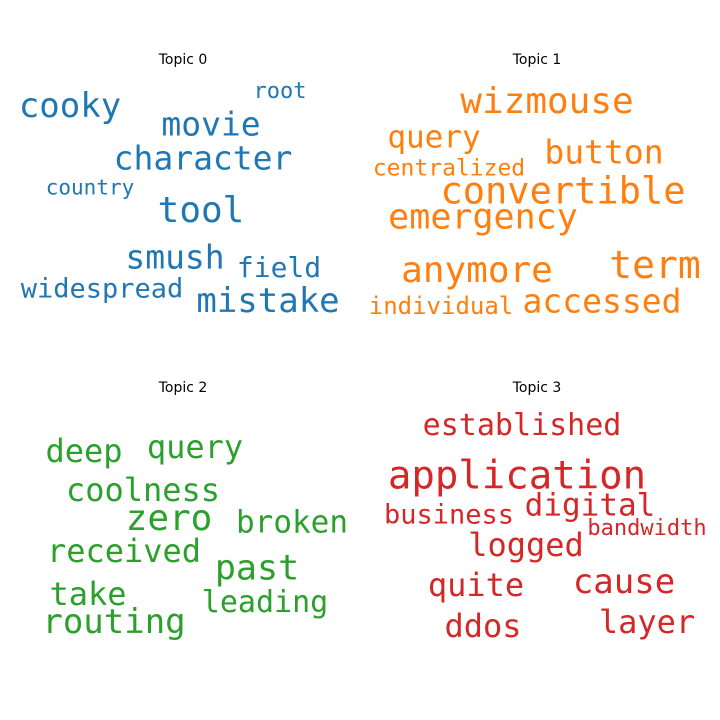 The image size is (720, 720). What do you see at coordinates (604, 152) in the screenshot?
I see `word-button: button` at bounding box center [604, 152].